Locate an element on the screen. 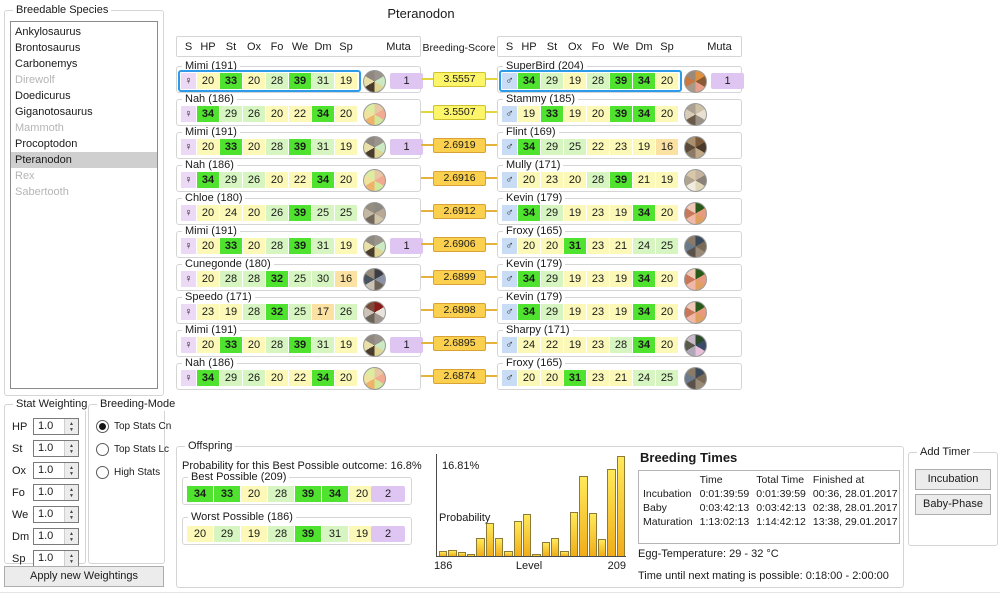 Image resolution: width=1000 pixels, height=593 pixels. radio-label: High Stats is located at coordinates (137, 472).